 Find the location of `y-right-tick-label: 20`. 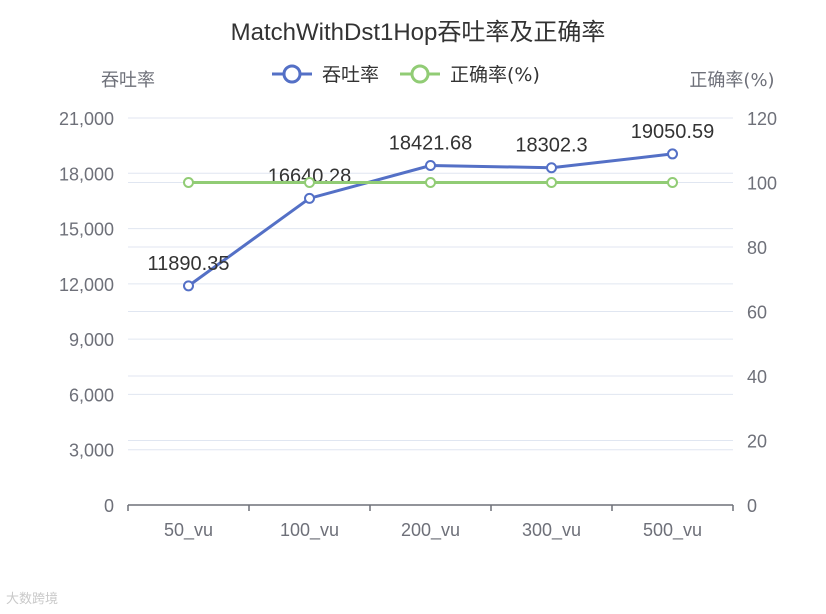

y-right-tick-label: 20 is located at coordinates (757, 442).